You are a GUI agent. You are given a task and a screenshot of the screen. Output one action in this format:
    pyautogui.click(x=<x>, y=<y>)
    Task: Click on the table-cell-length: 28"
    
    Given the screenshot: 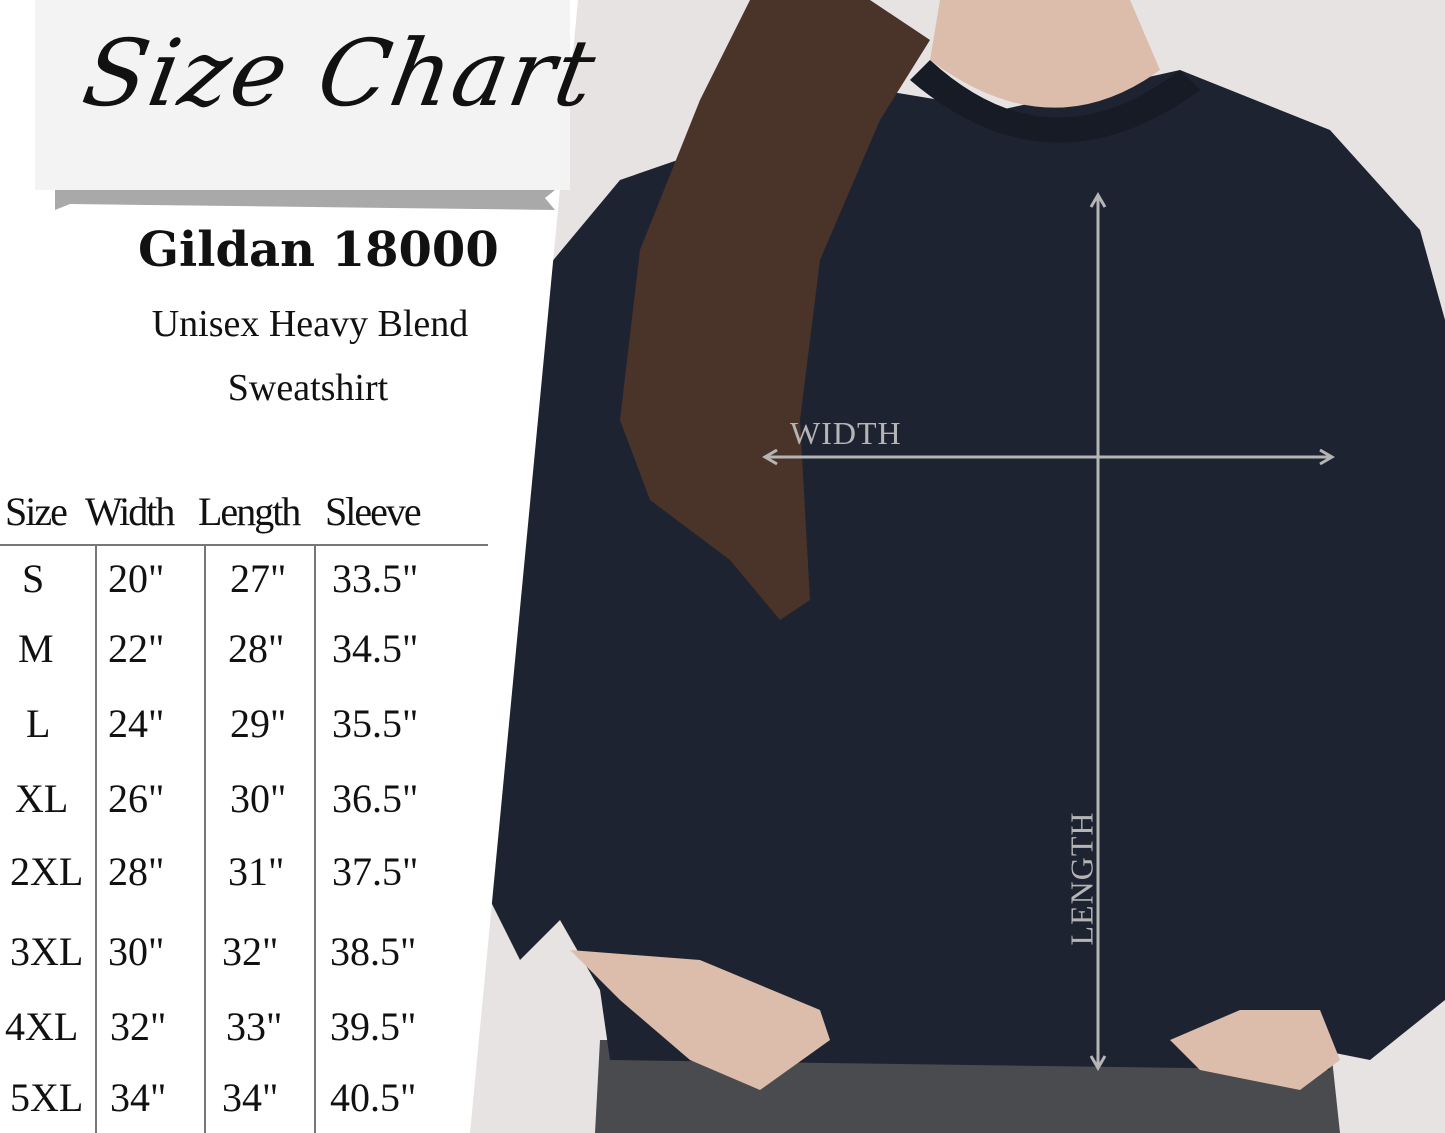 What is the action you would take?
    pyautogui.click(x=256, y=648)
    